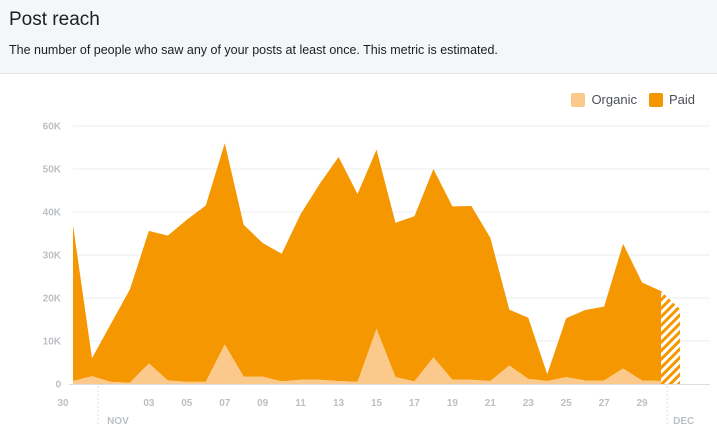 The width and height of the screenshot is (717, 432). I want to click on partial-period-area, so click(670, 337).